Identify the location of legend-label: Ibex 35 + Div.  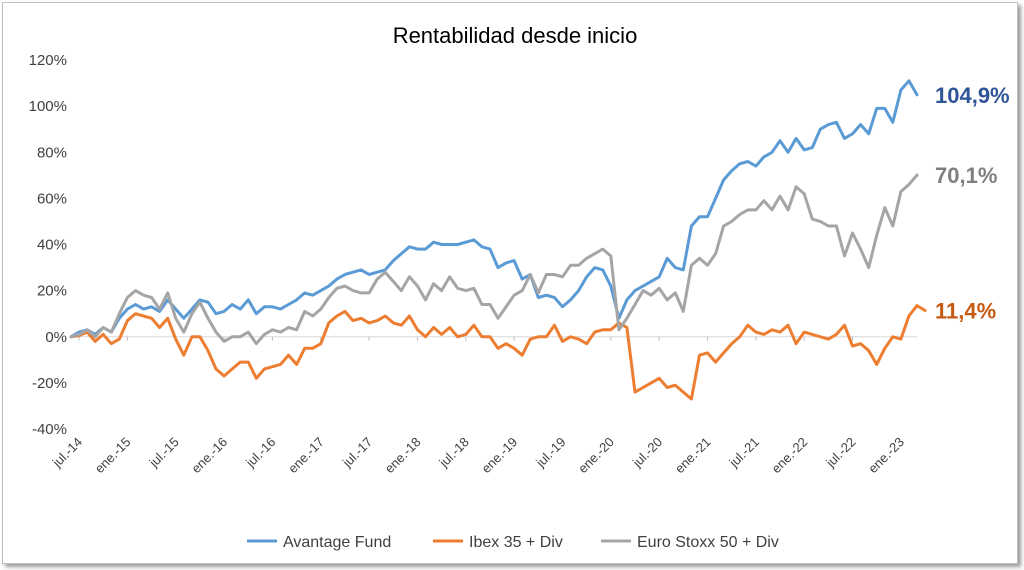
(516, 542).